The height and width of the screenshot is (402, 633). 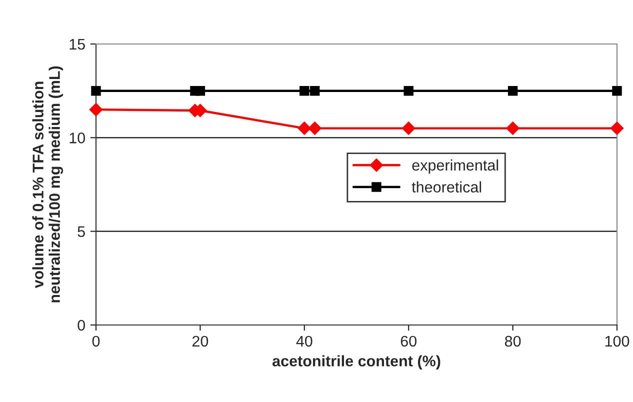 I want to click on y-tick-label: 5, so click(x=81, y=232).